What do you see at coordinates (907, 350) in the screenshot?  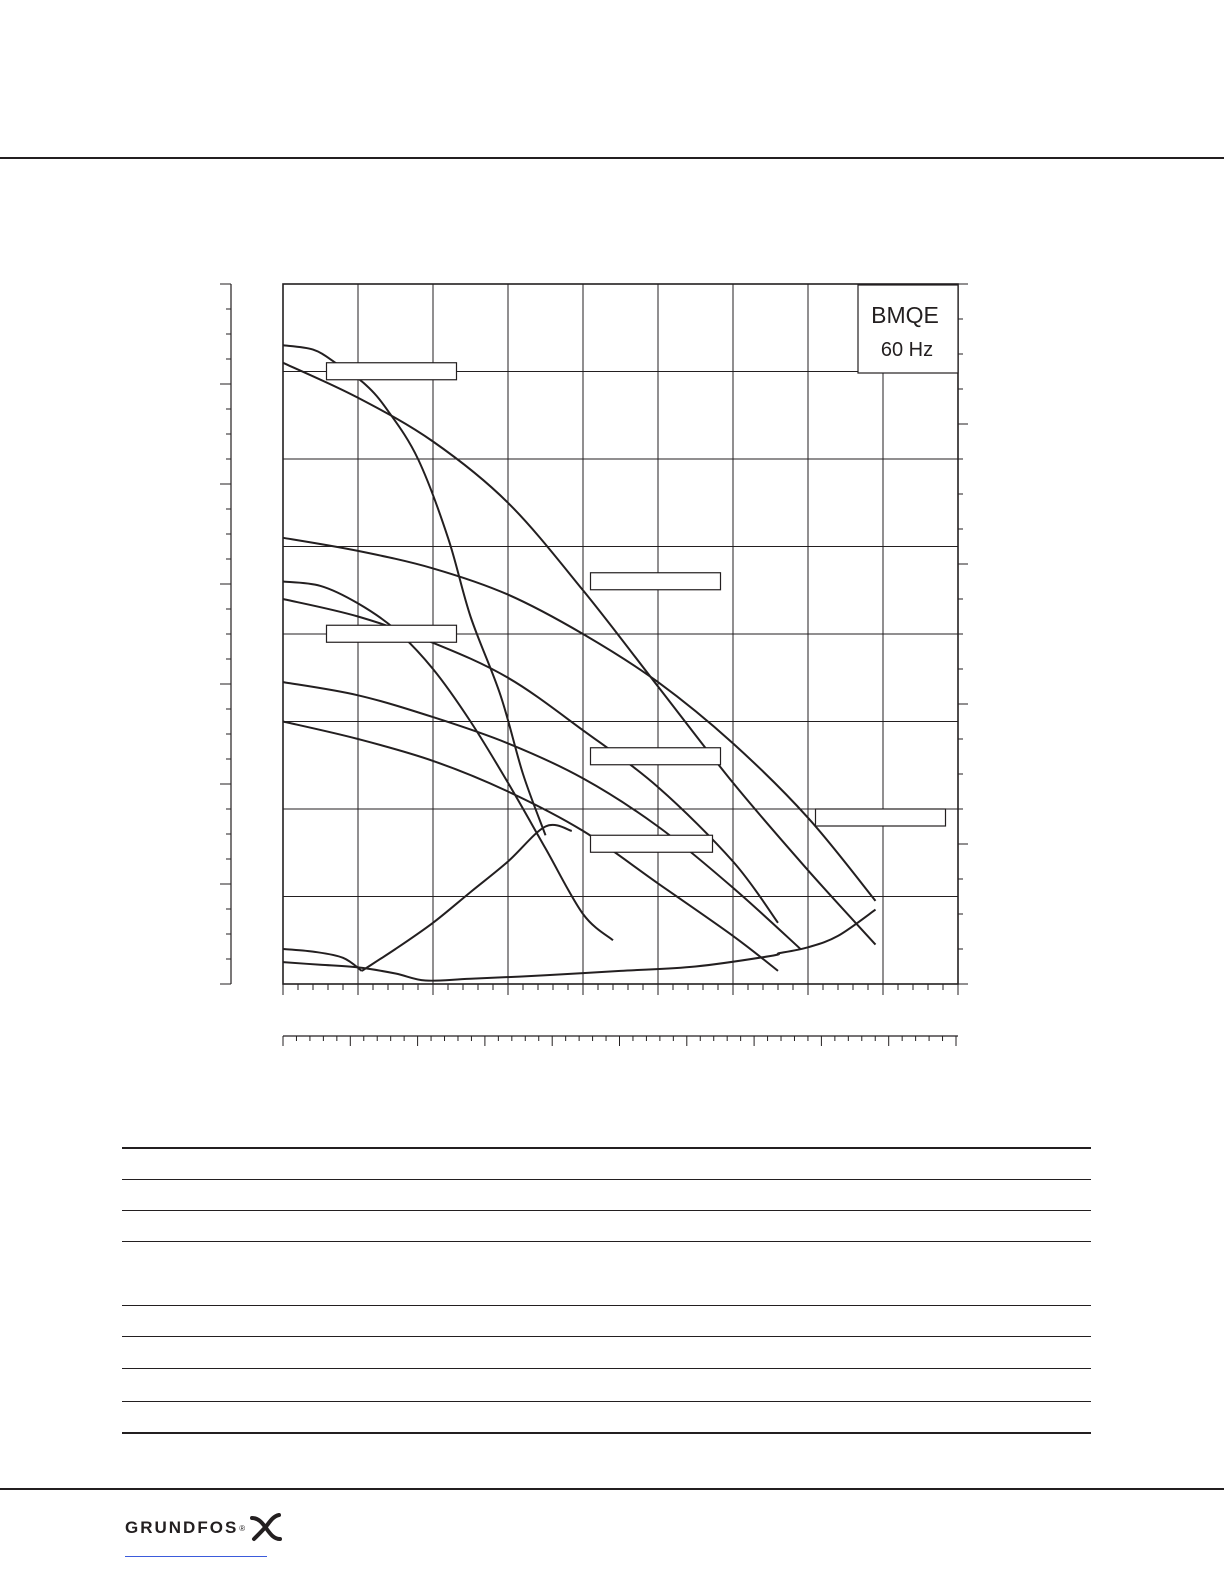 I see `legend-frequency: 60 Hz` at bounding box center [907, 350].